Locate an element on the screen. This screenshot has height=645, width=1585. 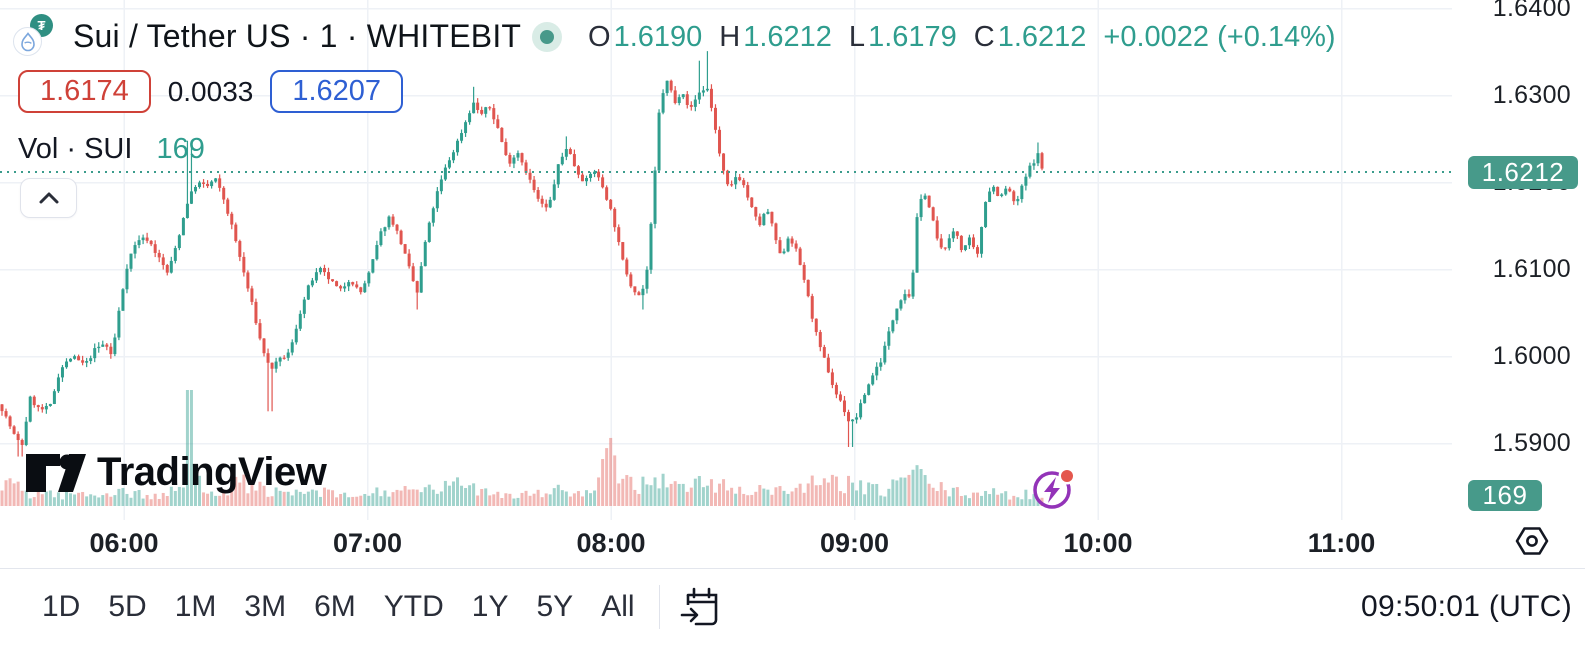
symbol-title: Sui / Tether US · 1 · WHITEBIT is located at coordinates (297, 35).